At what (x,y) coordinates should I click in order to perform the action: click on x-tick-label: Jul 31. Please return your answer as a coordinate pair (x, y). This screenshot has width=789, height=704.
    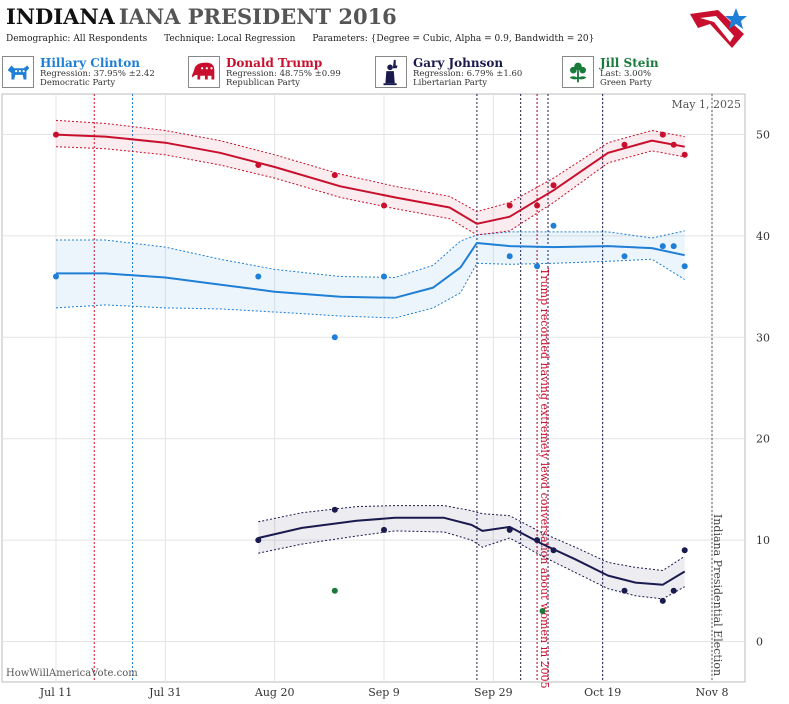
    Looking at the image, I should click on (165, 692).